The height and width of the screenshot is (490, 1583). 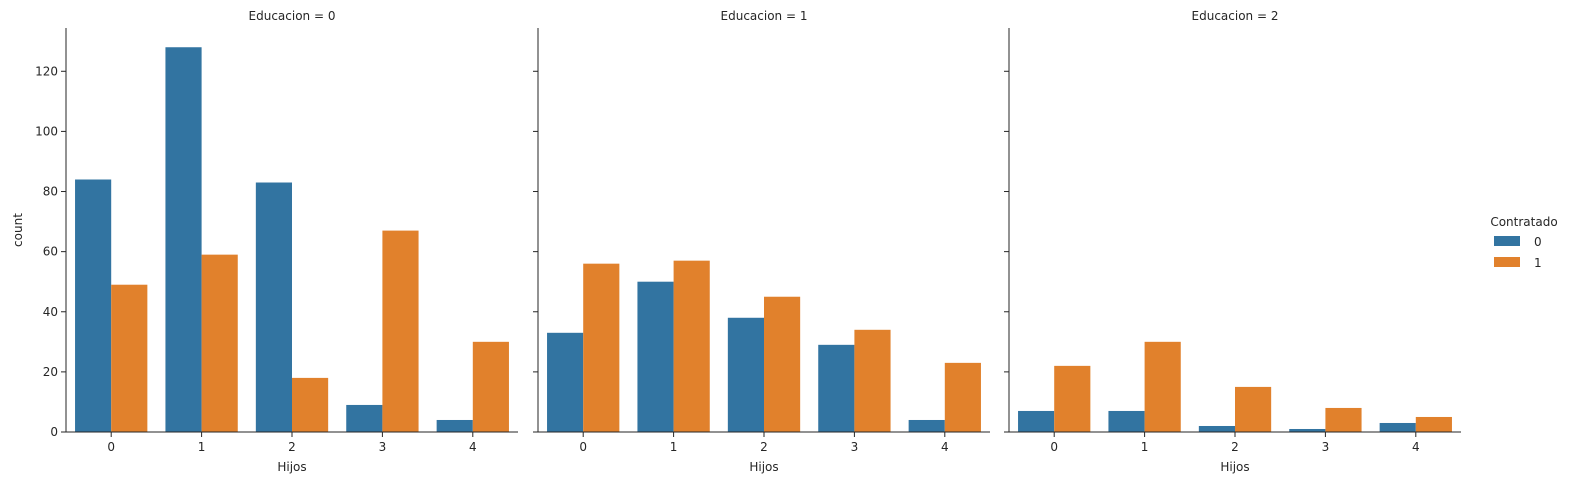 What do you see at coordinates (292, 16) in the screenshot?
I see `panel-title: Educacion = 0` at bounding box center [292, 16].